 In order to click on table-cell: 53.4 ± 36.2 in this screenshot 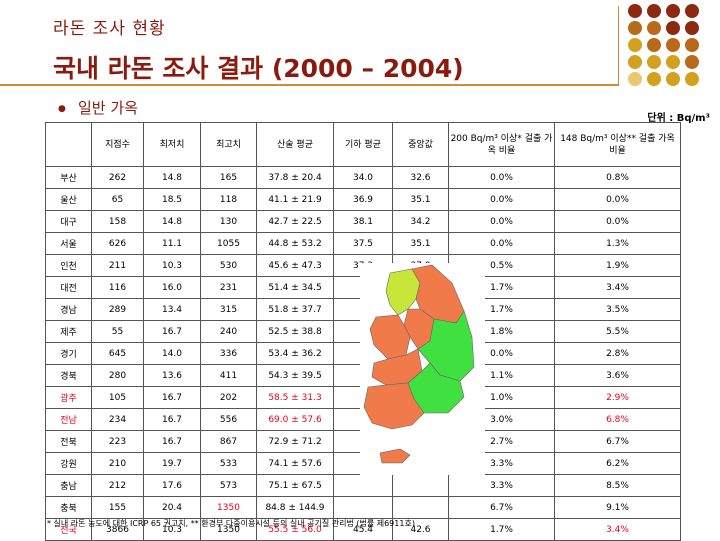, I will do `click(295, 353)`.